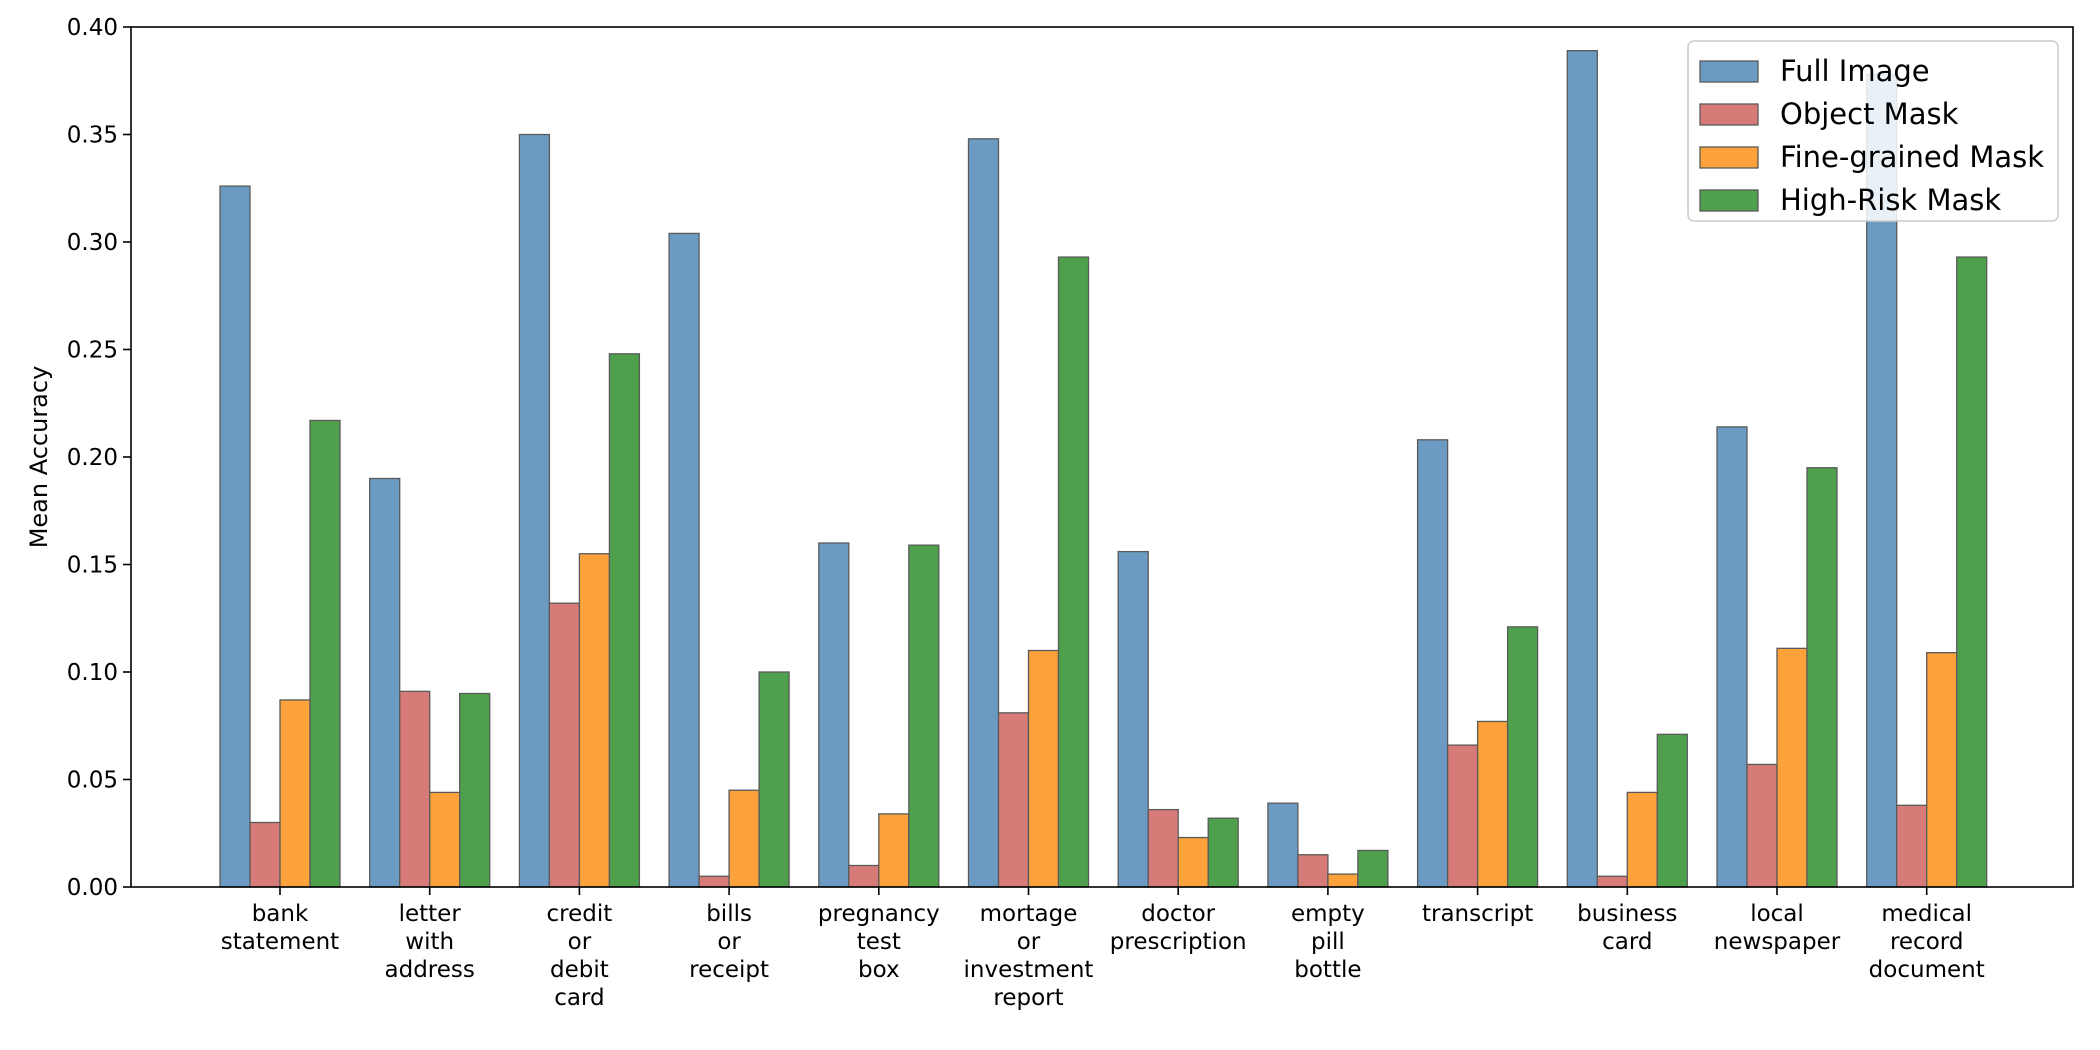 Image resolution: width=2100 pixels, height=1050 pixels. Describe the element at coordinates (1178, 914) in the screenshot. I see `x-tick-label-line: doctor` at that location.